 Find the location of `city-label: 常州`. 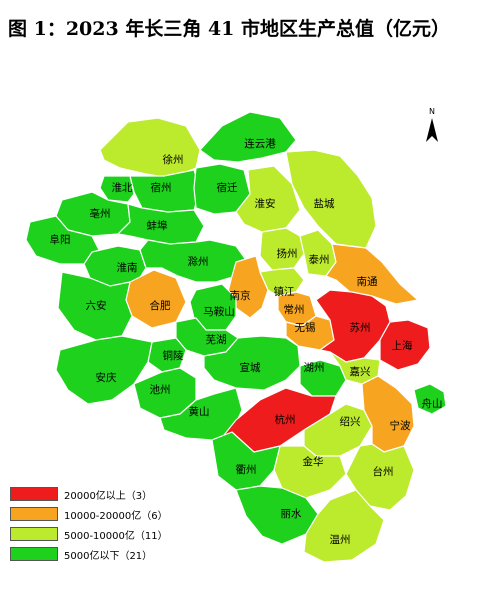

city-label: 常州 is located at coordinates (294, 309).